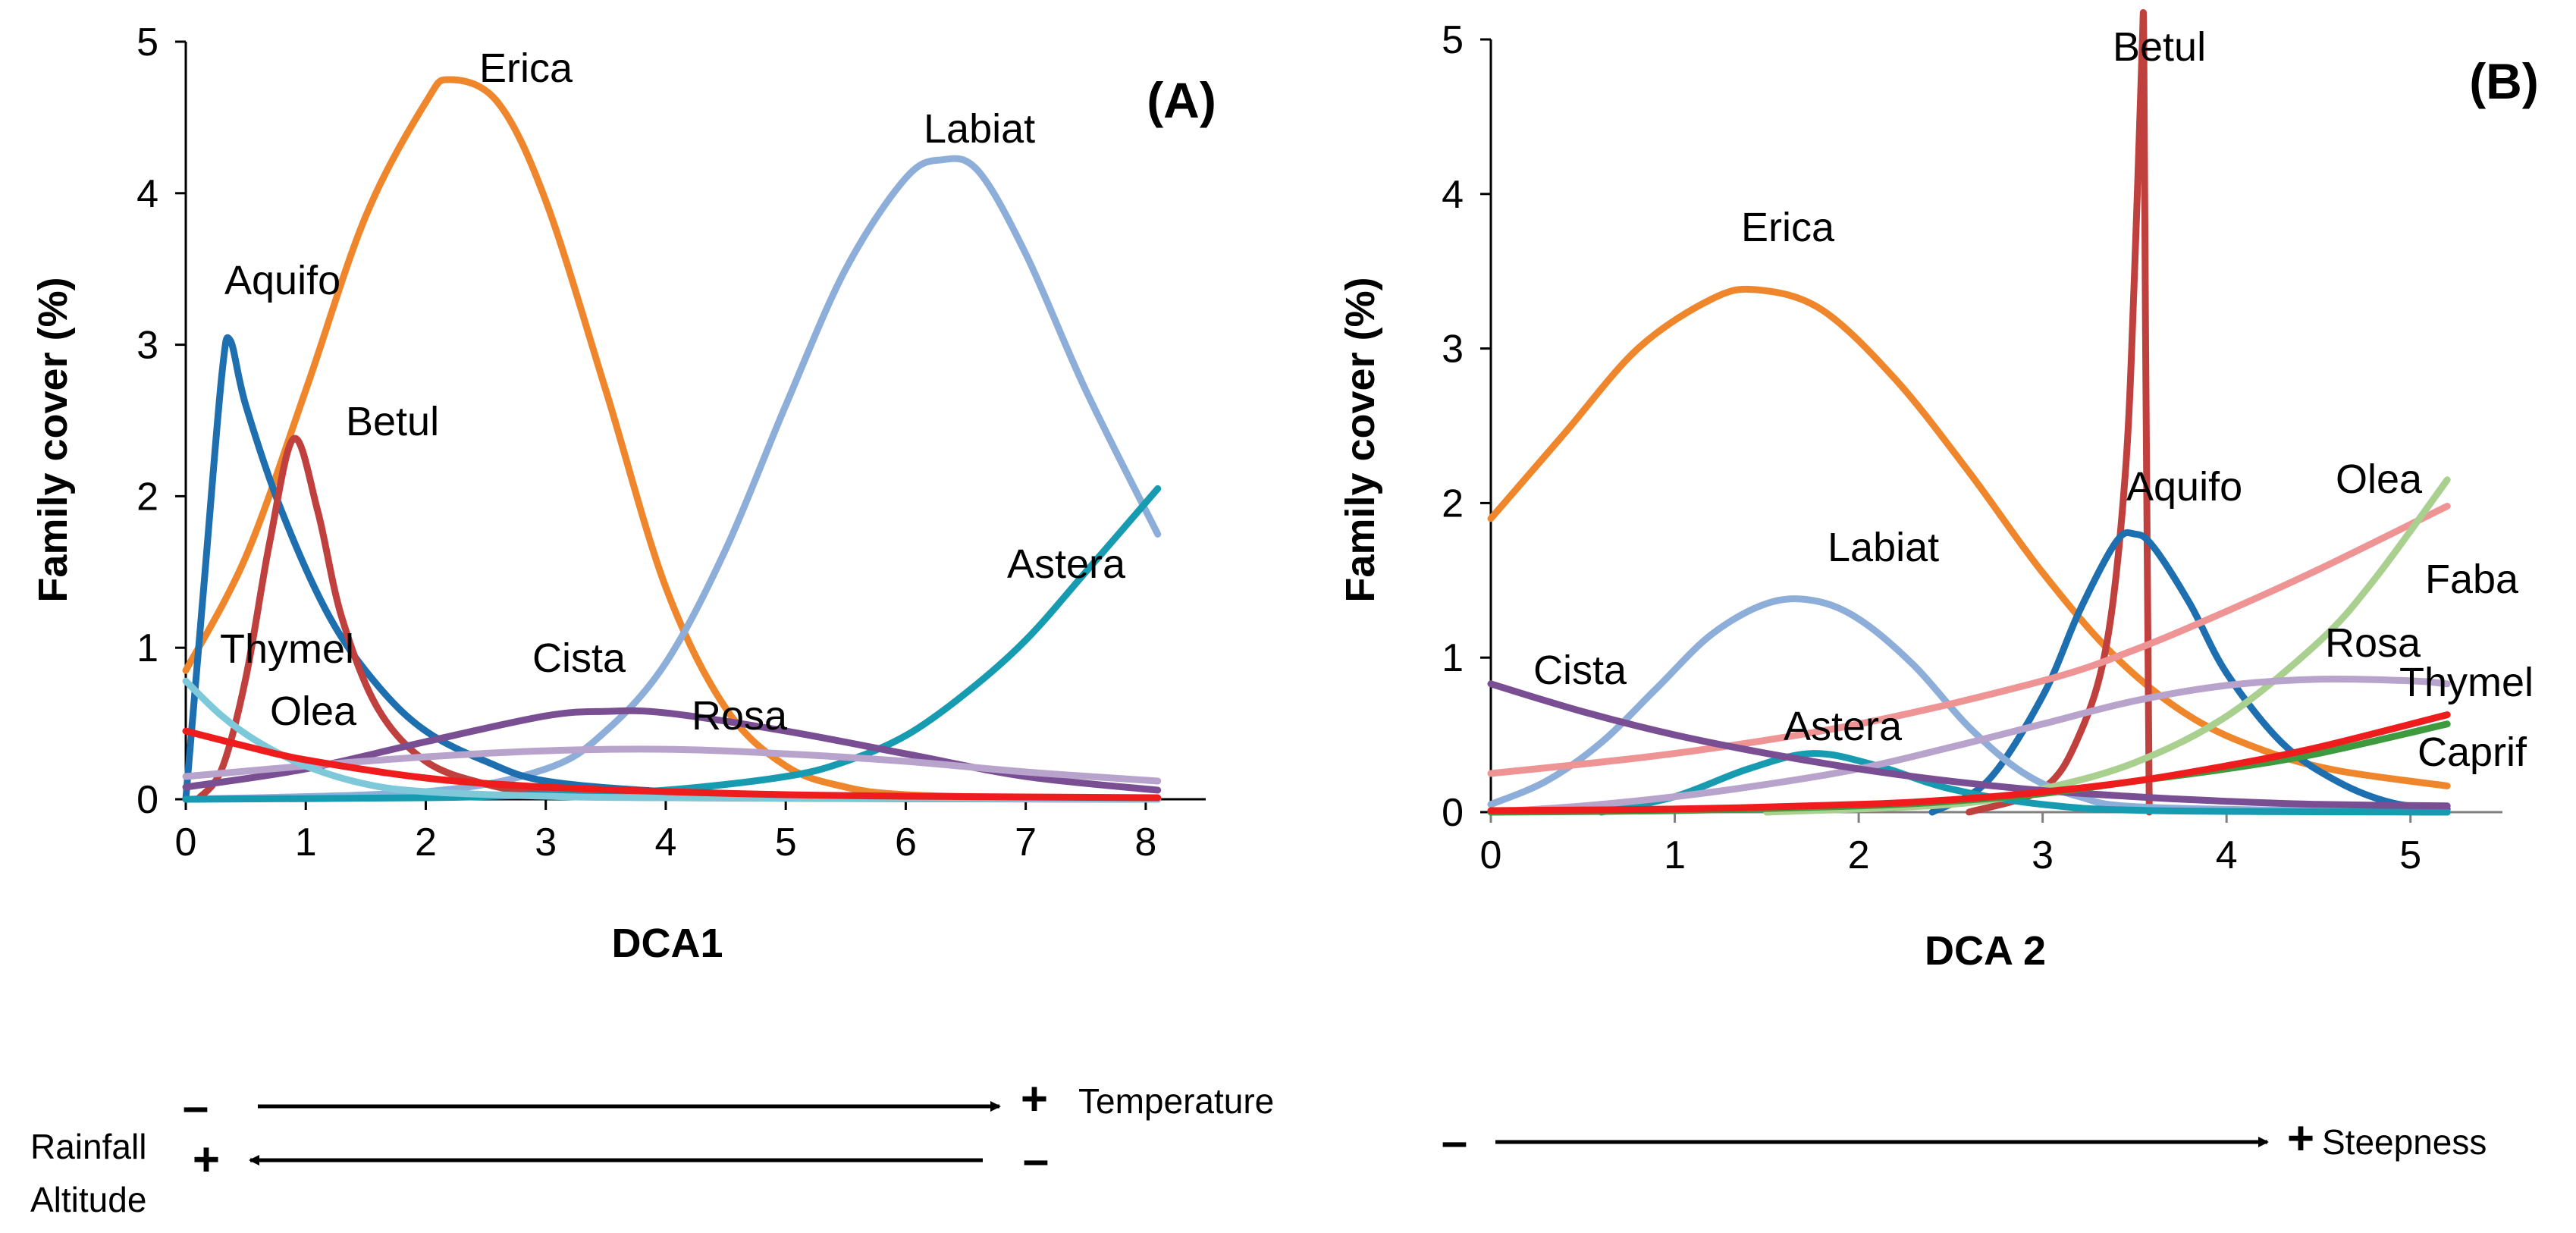 The width and height of the screenshot is (2576, 1233). Describe the element at coordinates (2300, 1138) in the screenshot. I see `gradient-right-plus: +` at that location.